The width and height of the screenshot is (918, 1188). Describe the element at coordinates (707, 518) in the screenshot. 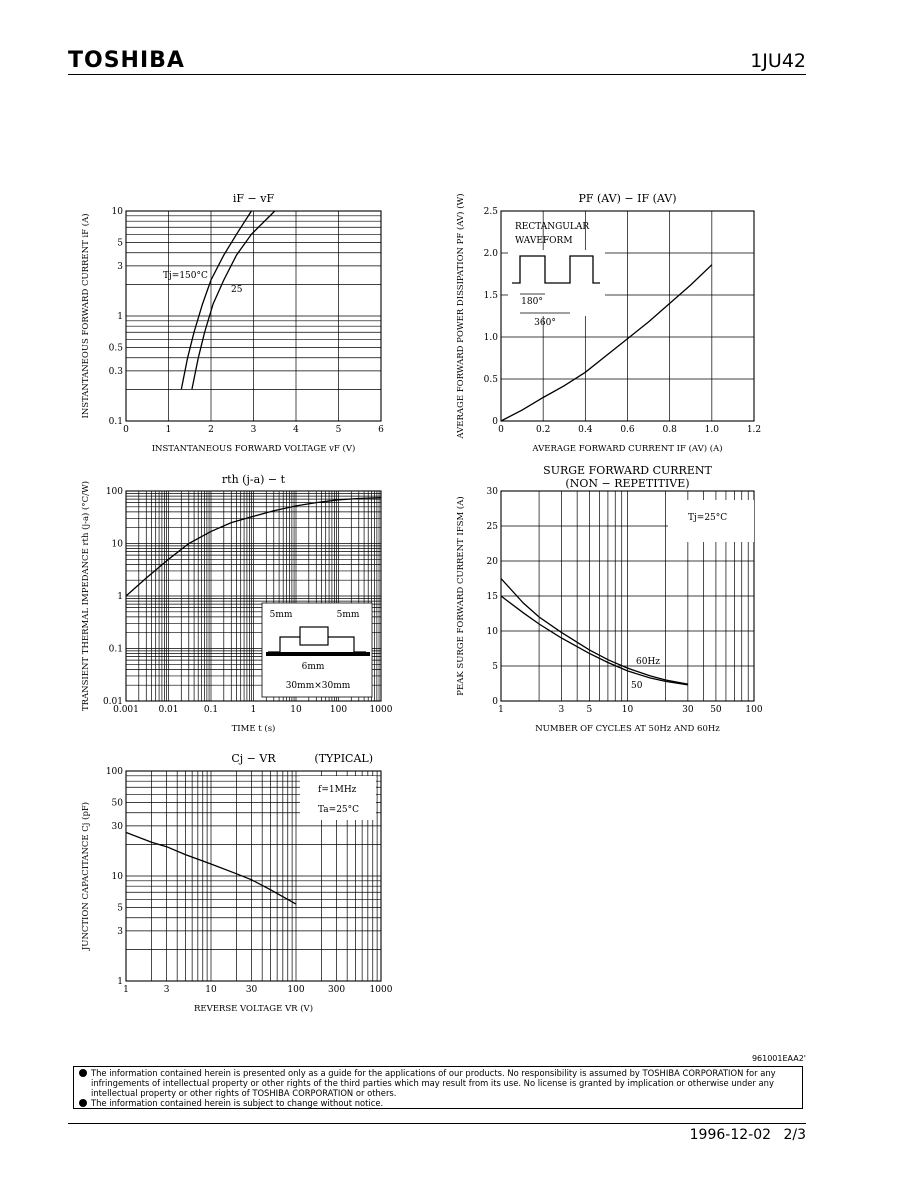

I see `annotation-label: Tj=25°C` at that location.